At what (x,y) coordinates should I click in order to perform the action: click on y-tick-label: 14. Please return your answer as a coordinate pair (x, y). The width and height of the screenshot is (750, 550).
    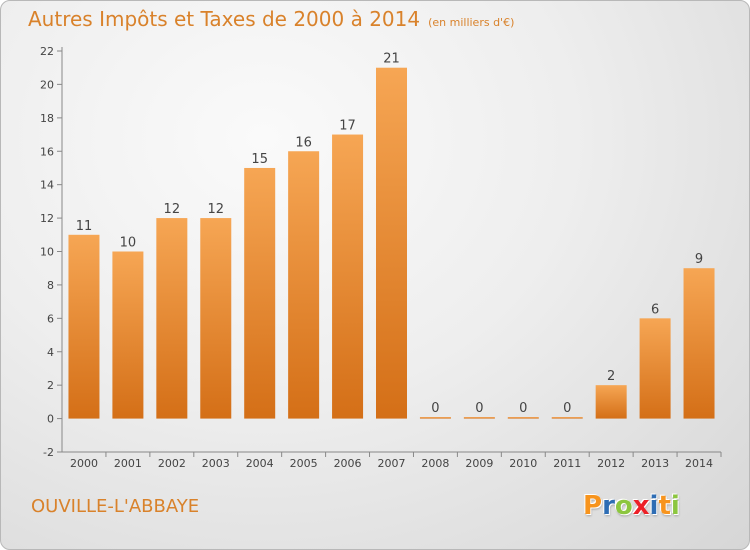
    Looking at the image, I should click on (47, 185).